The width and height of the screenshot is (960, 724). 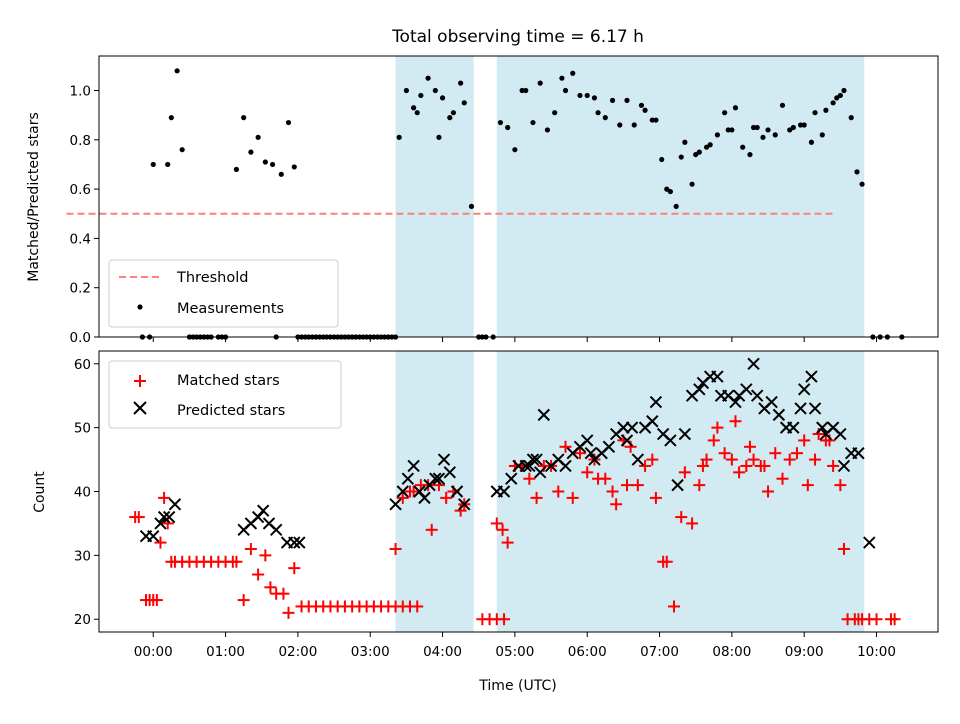 I want to click on x-tick-label: 04:00, so click(x=442, y=652).